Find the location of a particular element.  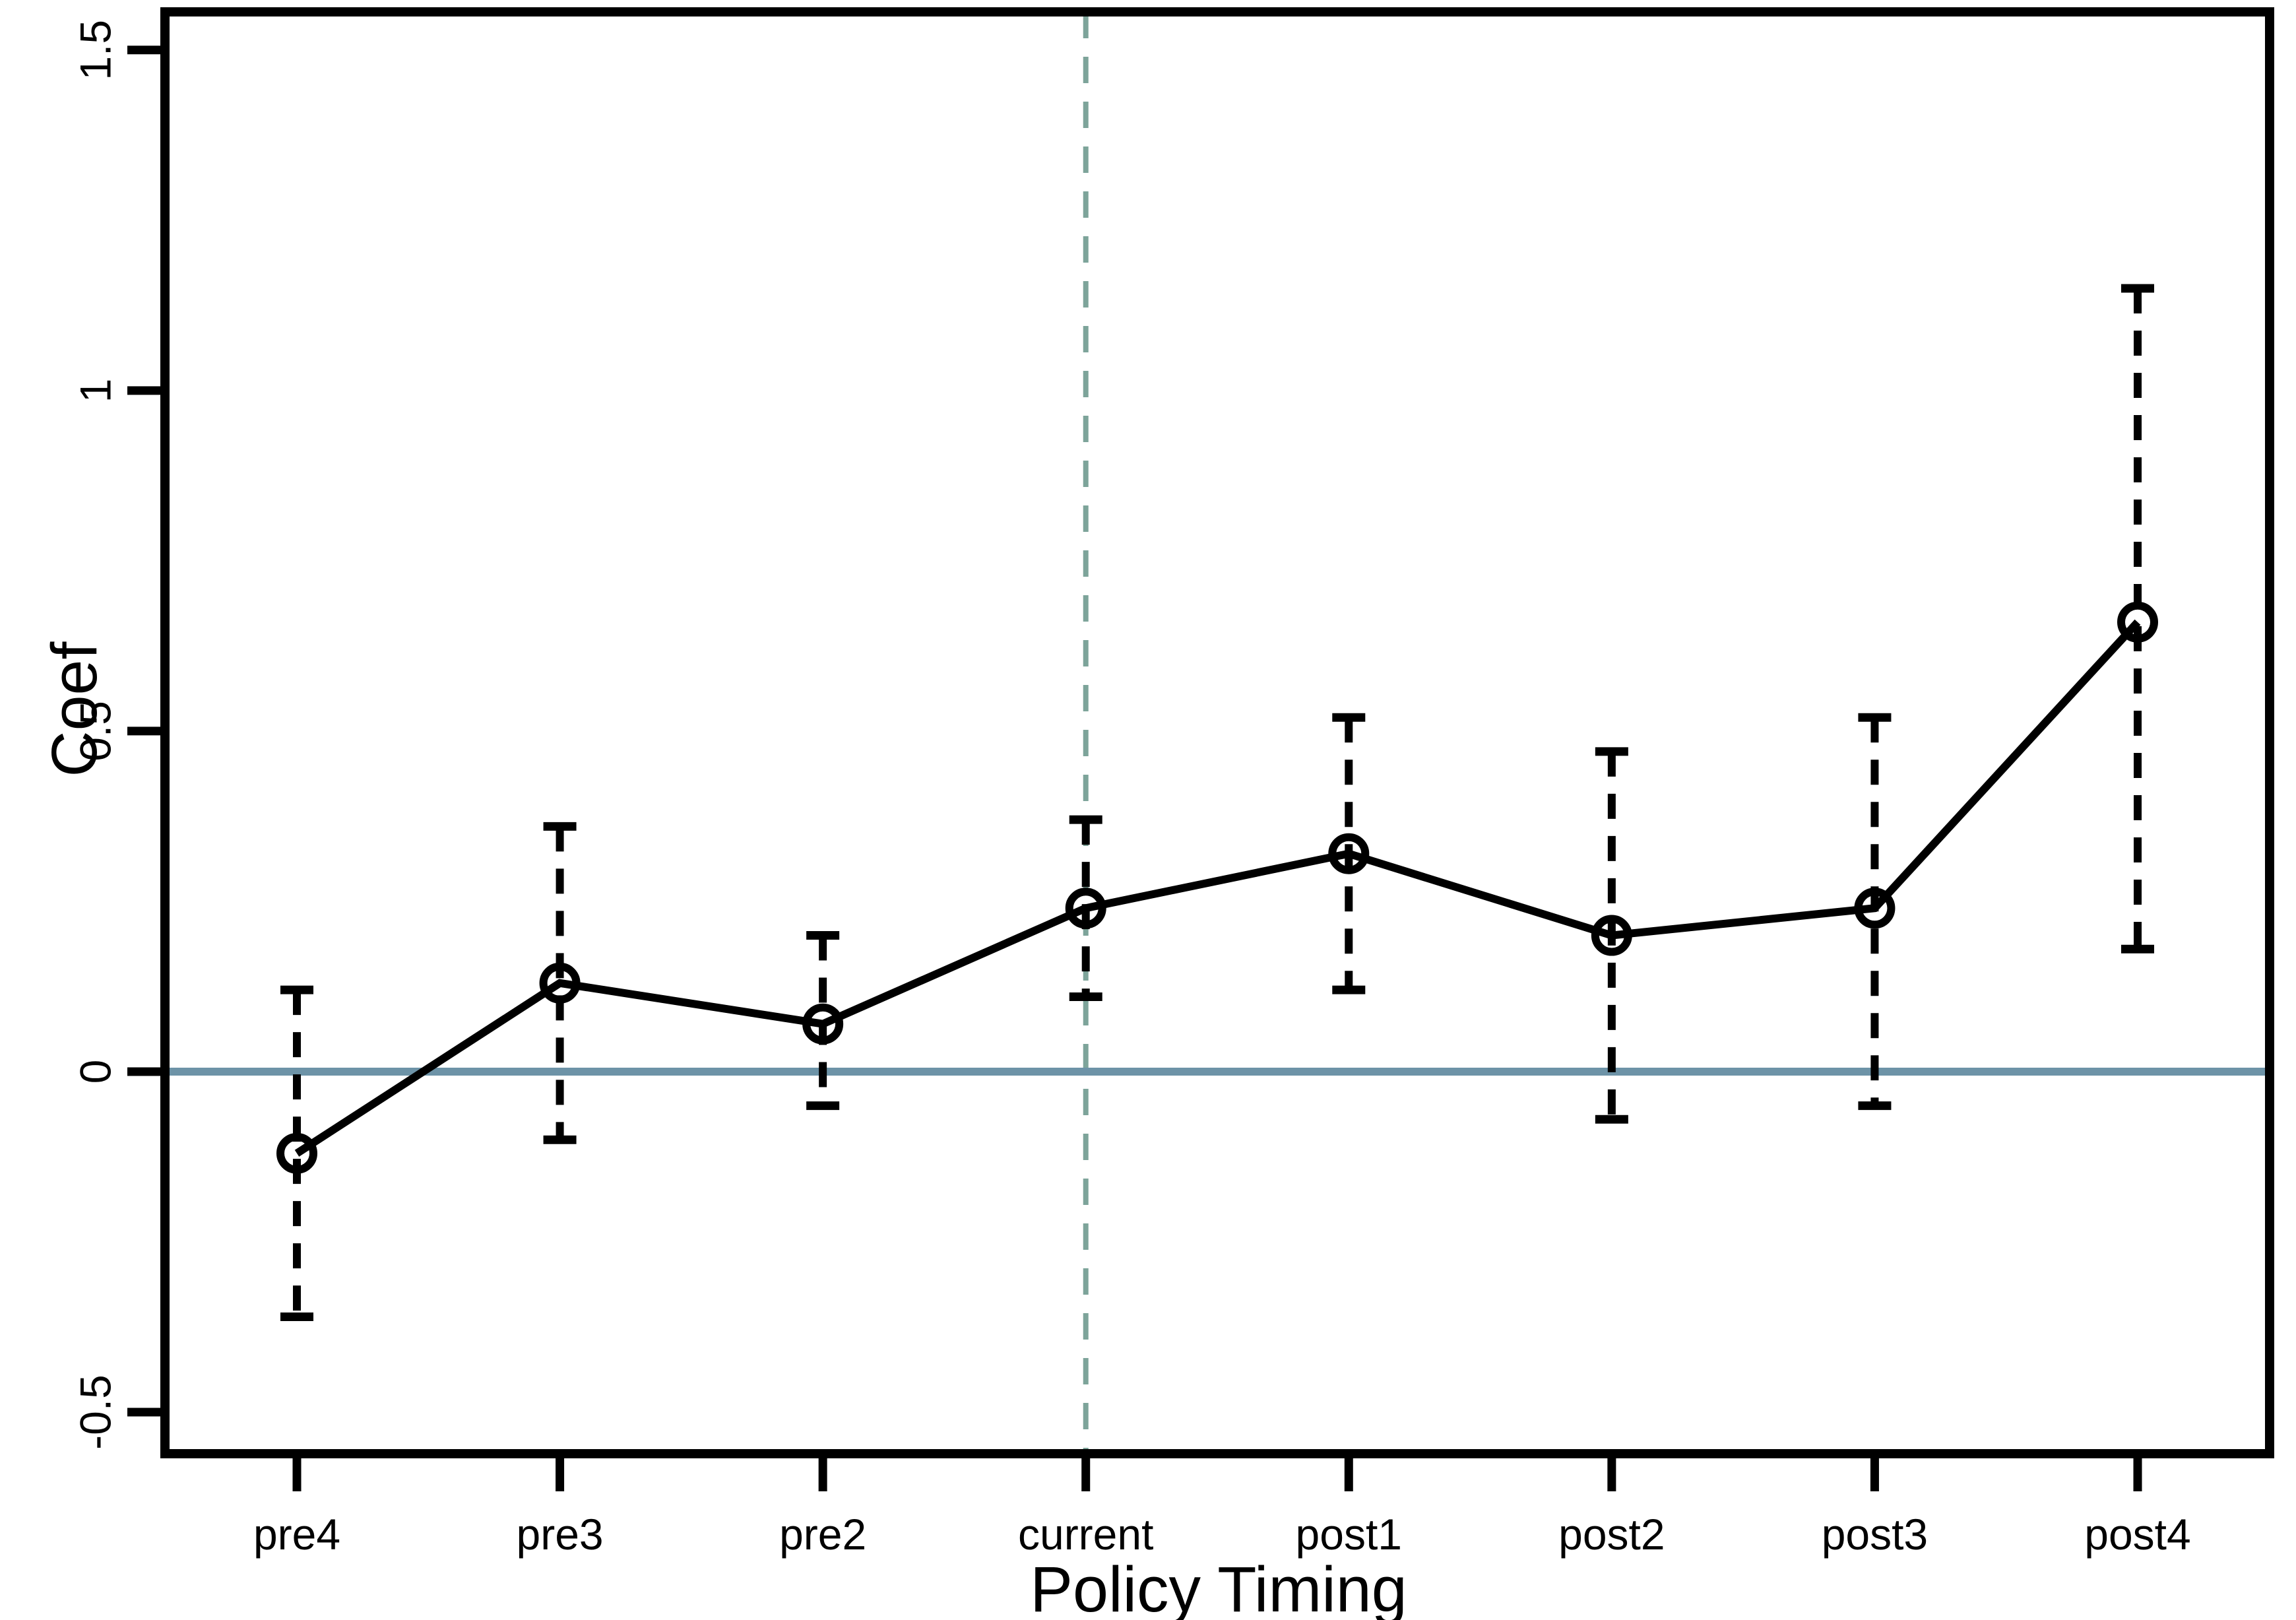

data-point-pre4 is located at coordinates (296, 1153).